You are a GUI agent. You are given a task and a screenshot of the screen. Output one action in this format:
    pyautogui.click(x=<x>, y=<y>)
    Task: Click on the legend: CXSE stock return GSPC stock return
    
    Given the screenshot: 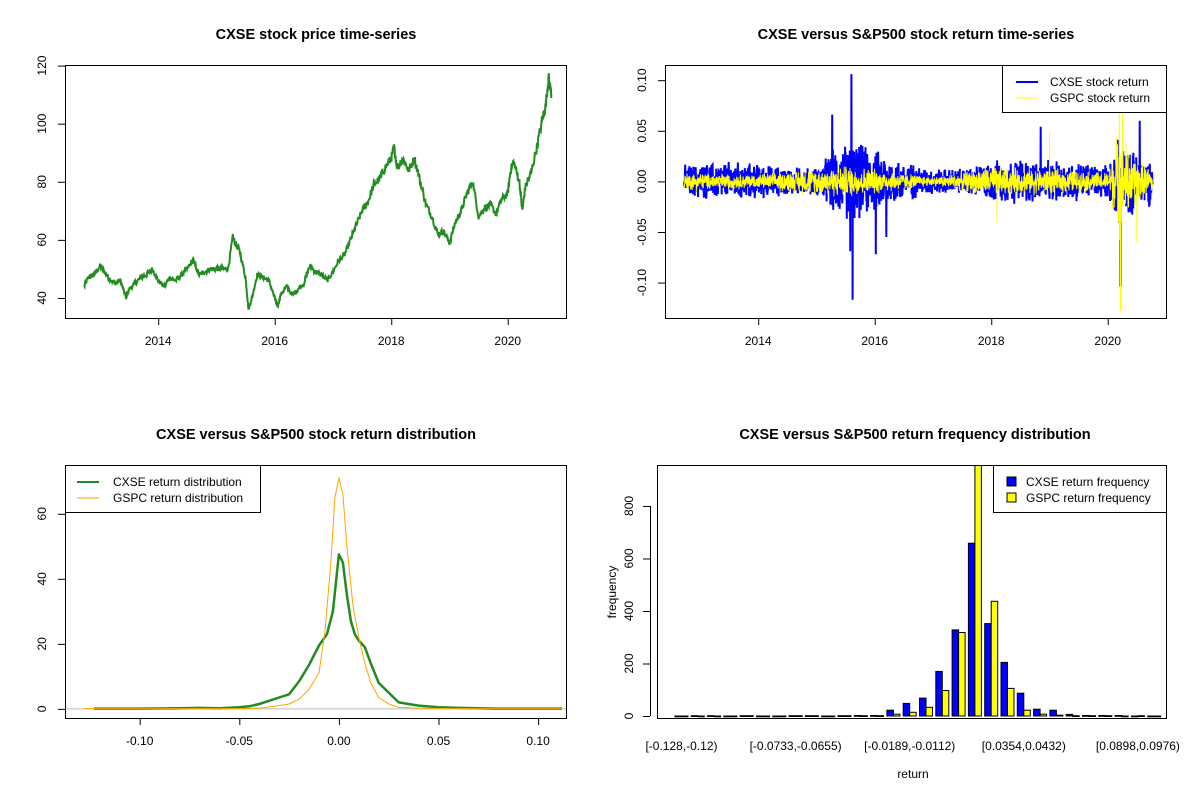 What is the action you would take?
    pyautogui.click(x=1084, y=89)
    